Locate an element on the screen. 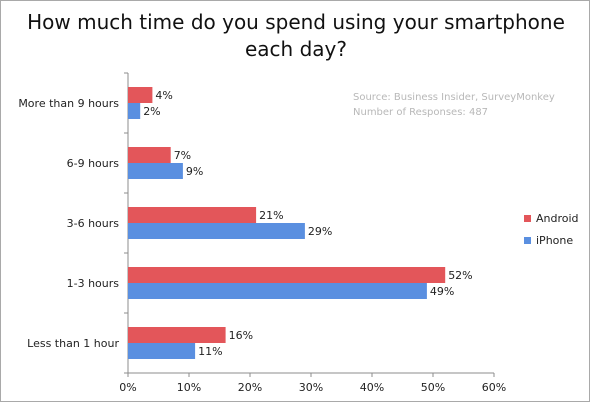 This screenshot has width=590, height=403. bar-iphone-3-6-hours is located at coordinates (216, 231).